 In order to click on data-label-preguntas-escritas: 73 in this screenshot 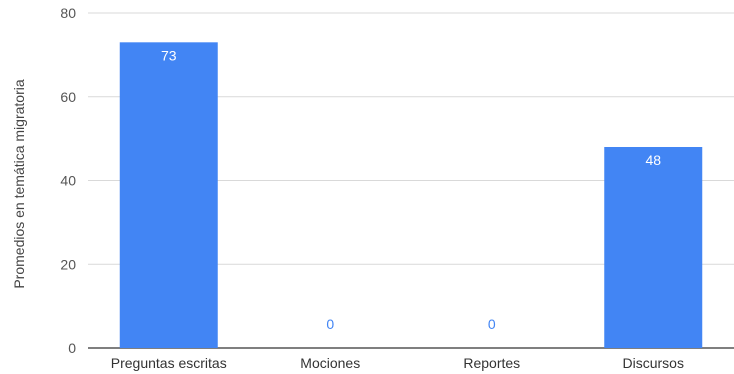, I will do `click(169, 55)`.